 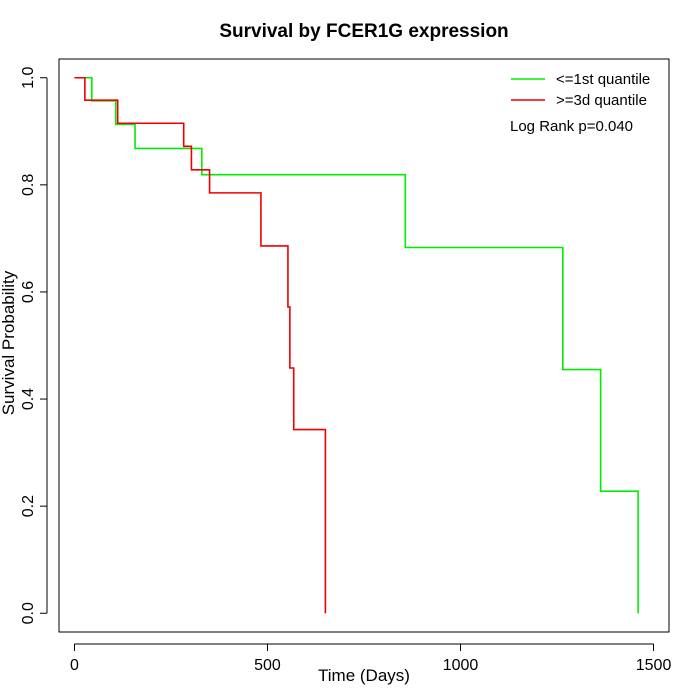 What do you see at coordinates (363, 31) in the screenshot?
I see `chart-title: Survival by FCER1G expression` at bounding box center [363, 31].